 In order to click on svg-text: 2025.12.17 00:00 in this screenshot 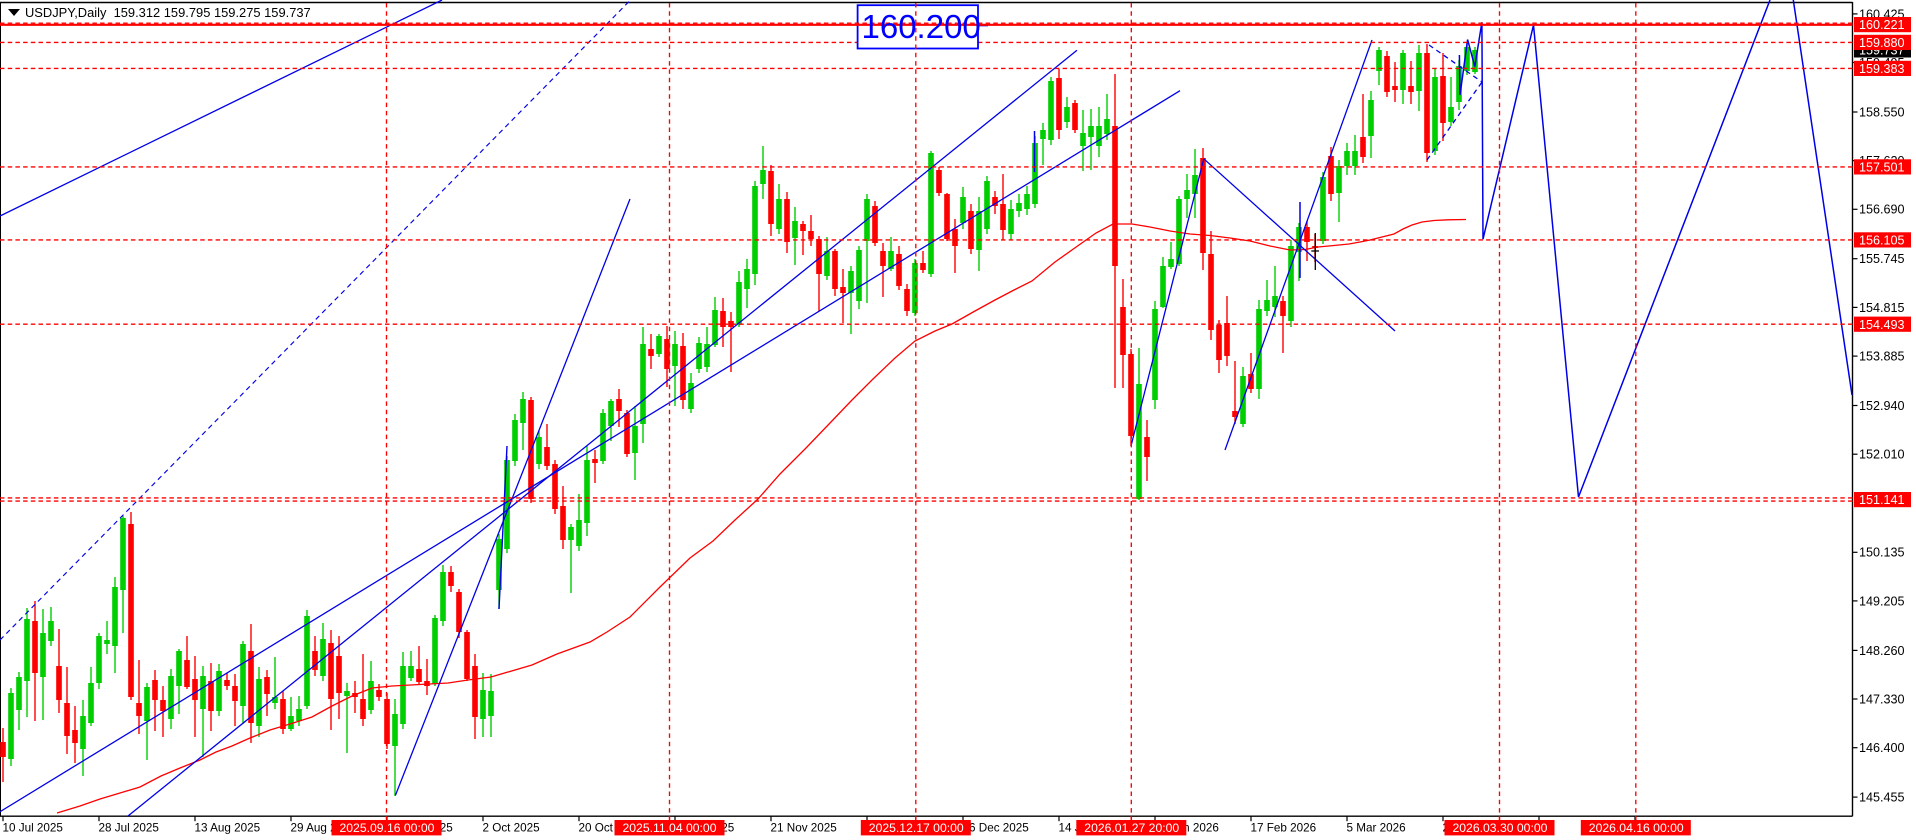, I will do `click(916, 828)`.